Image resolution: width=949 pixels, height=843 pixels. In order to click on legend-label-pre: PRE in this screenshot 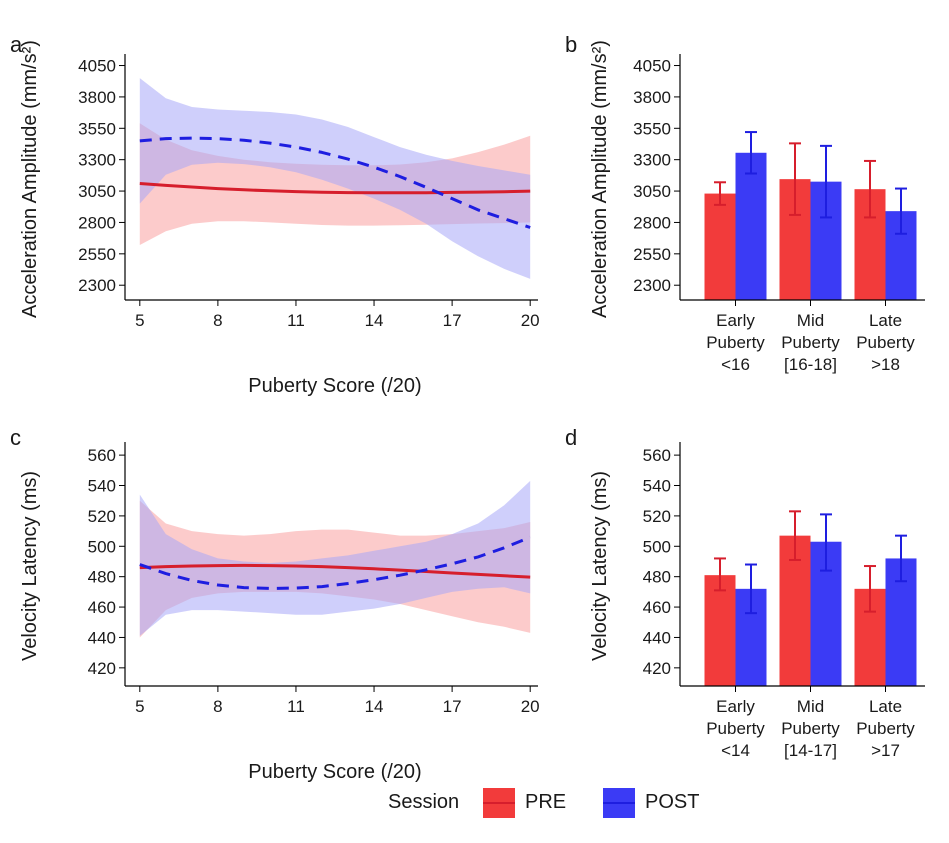, I will do `click(545, 802)`.